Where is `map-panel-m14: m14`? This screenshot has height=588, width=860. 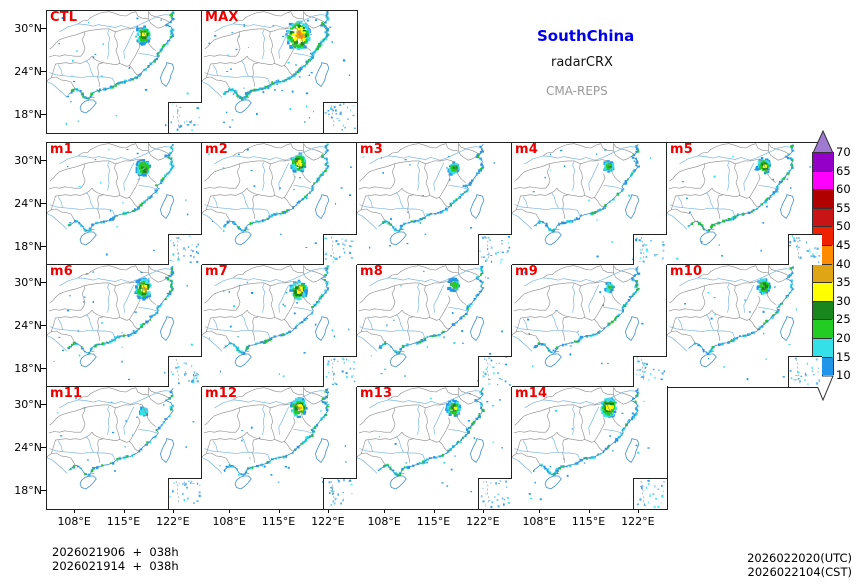 map-panel-m14: m14 is located at coordinates (589, 448).